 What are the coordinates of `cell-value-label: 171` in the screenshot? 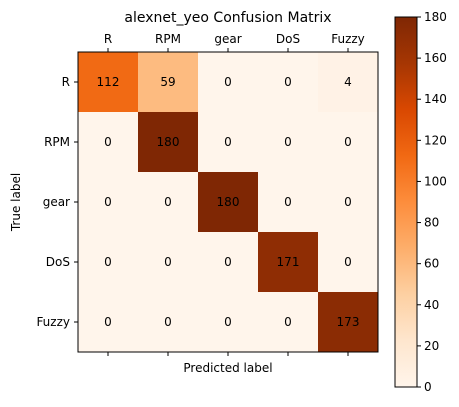 It's located at (288, 262).